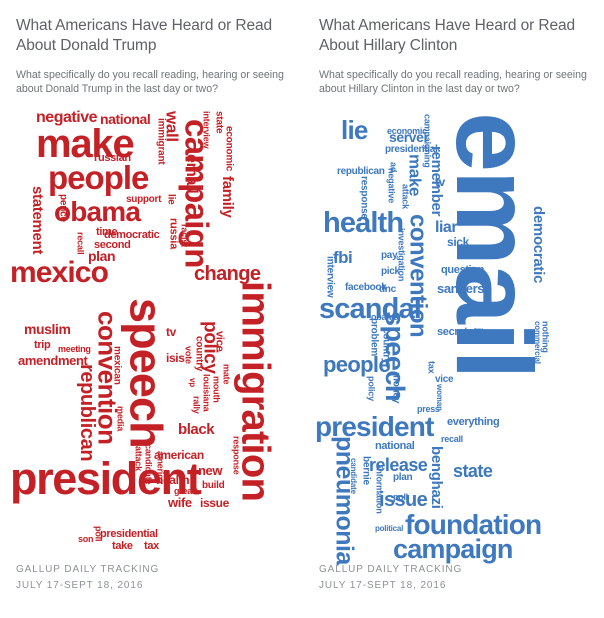 This screenshot has width=604, height=618. I want to click on wordcloud-word: muslim, so click(47, 329).